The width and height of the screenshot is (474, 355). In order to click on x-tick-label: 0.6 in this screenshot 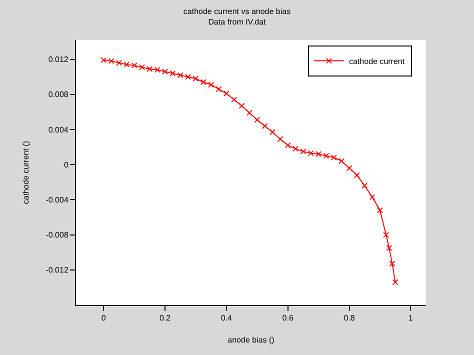, I will do `click(288, 318)`.